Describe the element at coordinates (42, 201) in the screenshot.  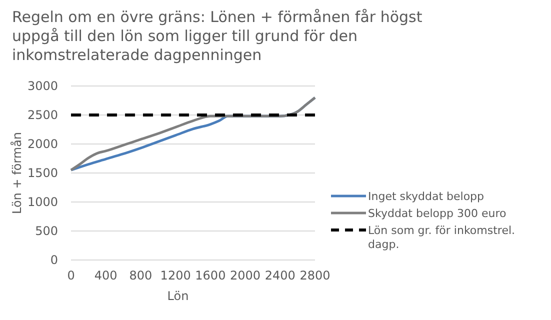
I see `y-tick-label: 1000` at that location.